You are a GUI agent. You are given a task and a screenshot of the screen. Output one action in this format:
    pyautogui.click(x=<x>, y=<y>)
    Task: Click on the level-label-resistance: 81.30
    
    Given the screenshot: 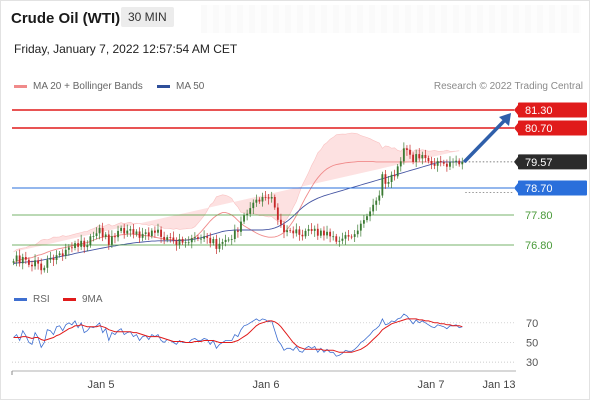 What is the action you would take?
    pyautogui.click(x=539, y=111)
    